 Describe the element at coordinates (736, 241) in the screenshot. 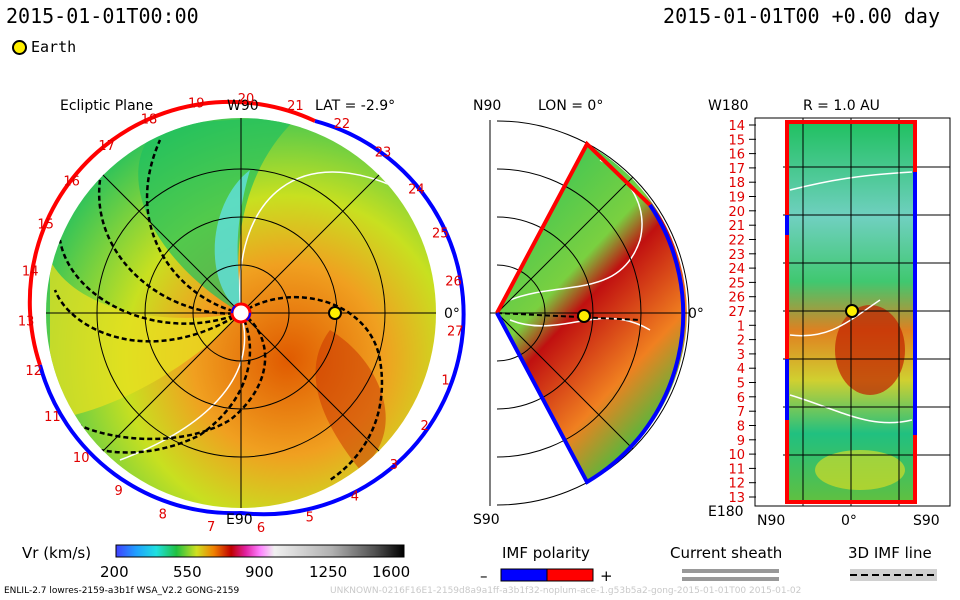

I see `radial-y-label: 22` at that location.